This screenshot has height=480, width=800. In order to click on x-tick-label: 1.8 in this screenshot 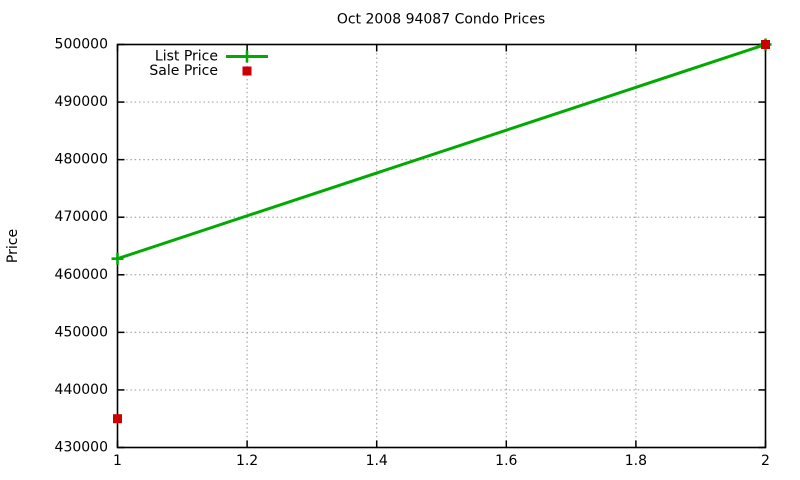, I will do `click(636, 461)`.